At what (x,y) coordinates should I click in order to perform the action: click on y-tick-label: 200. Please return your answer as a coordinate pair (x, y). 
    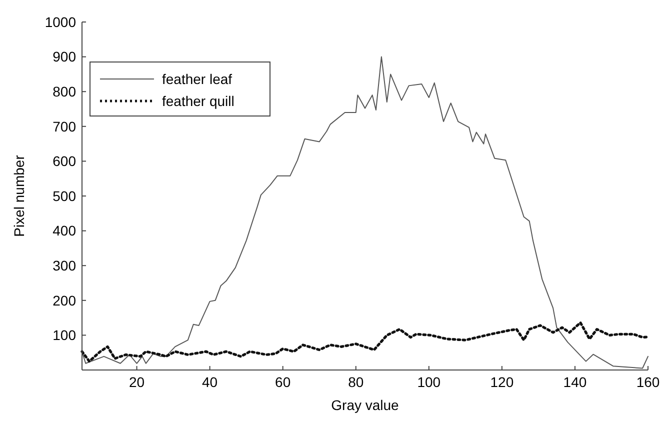
    Looking at the image, I should click on (64, 300).